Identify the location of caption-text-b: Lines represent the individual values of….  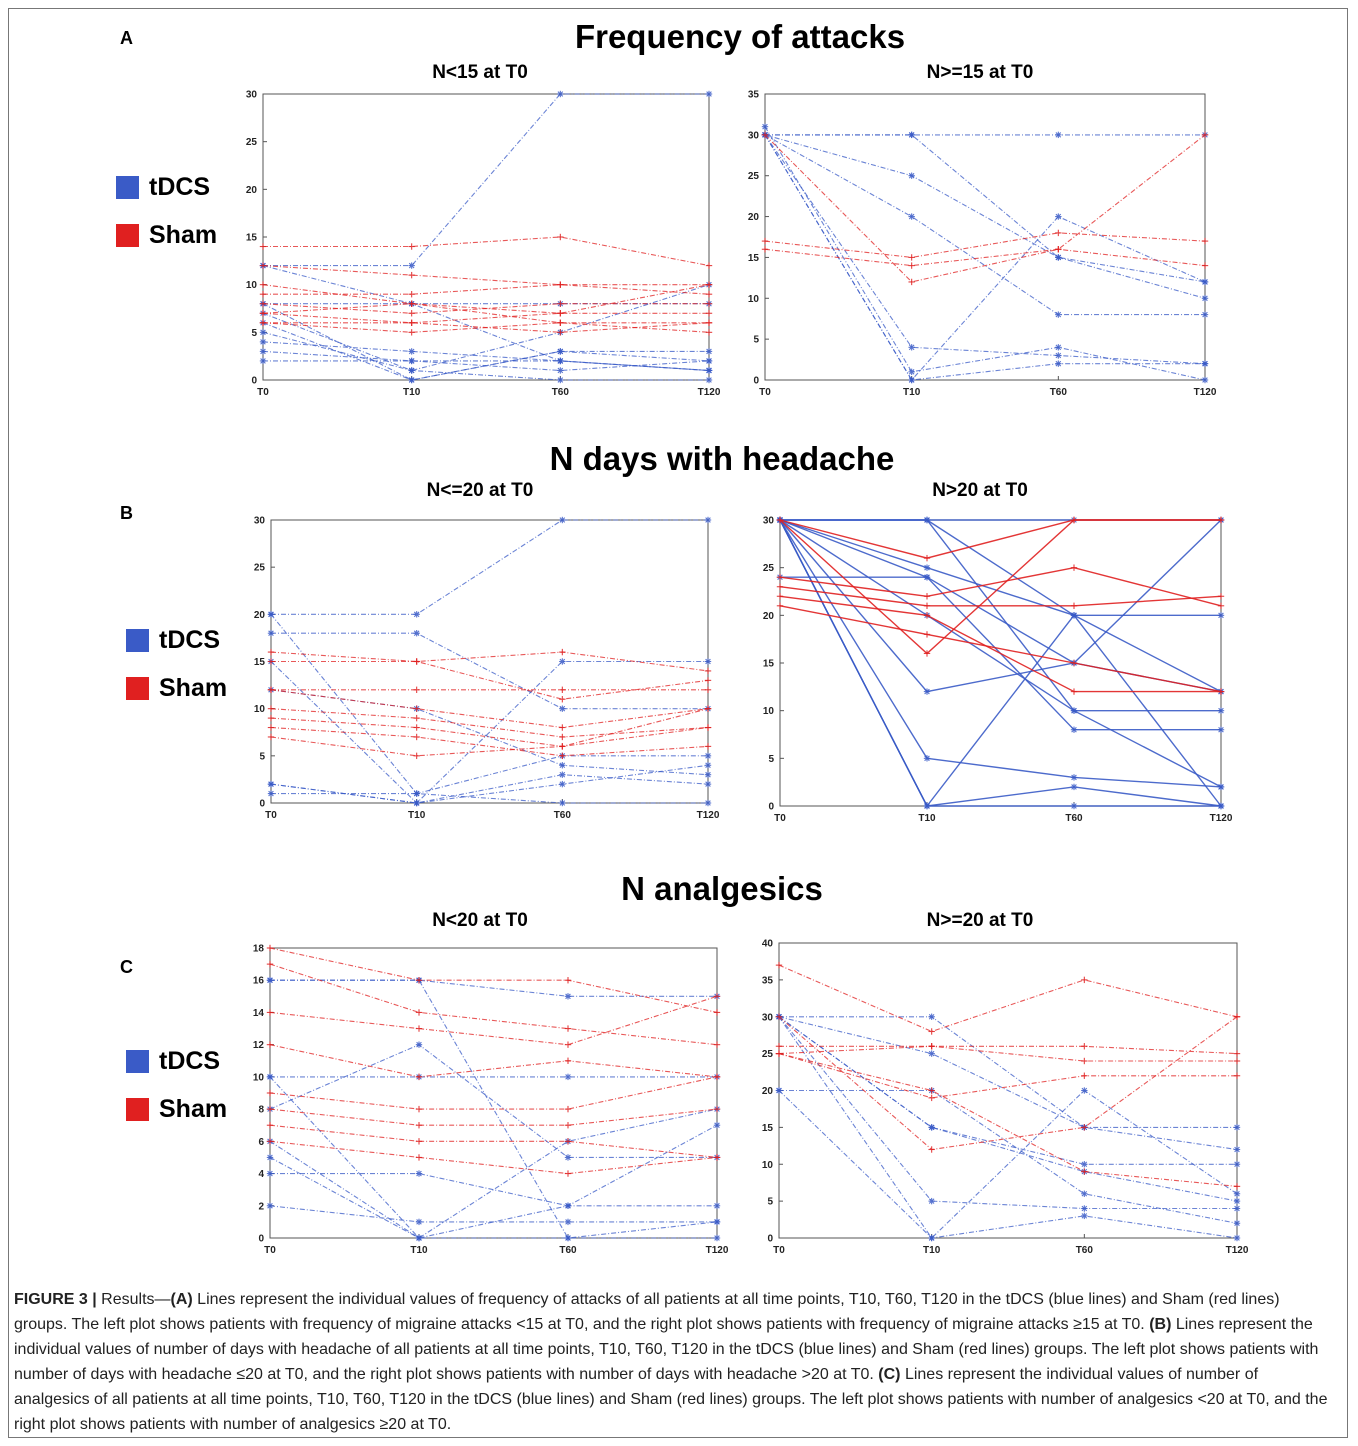
(666, 1349).